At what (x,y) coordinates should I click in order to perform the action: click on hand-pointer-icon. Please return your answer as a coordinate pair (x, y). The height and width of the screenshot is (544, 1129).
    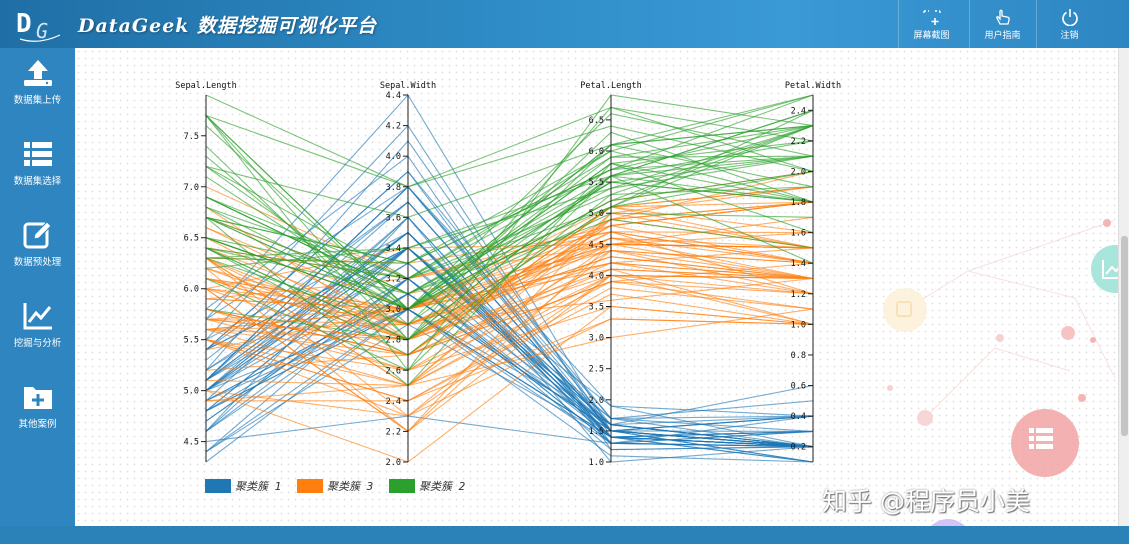
    Looking at the image, I should click on (1002, 17).